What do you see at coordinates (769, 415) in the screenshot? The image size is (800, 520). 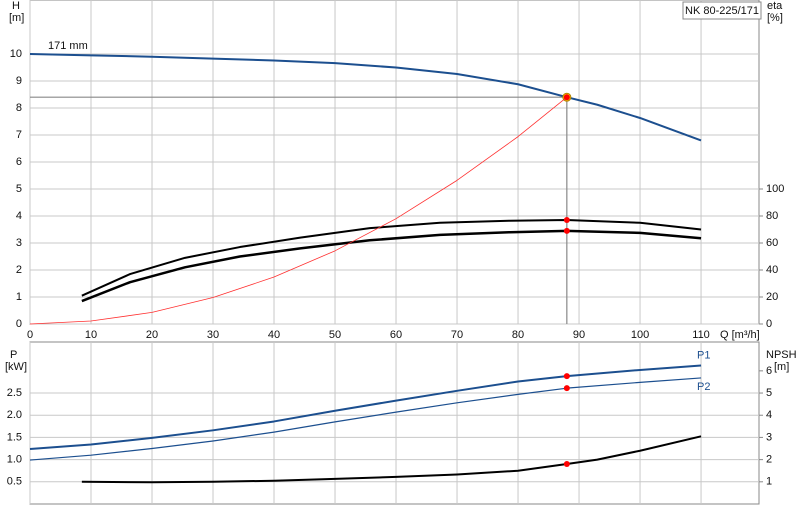 I see `y2-tick-label: 4` at bounding box center [769, 415].